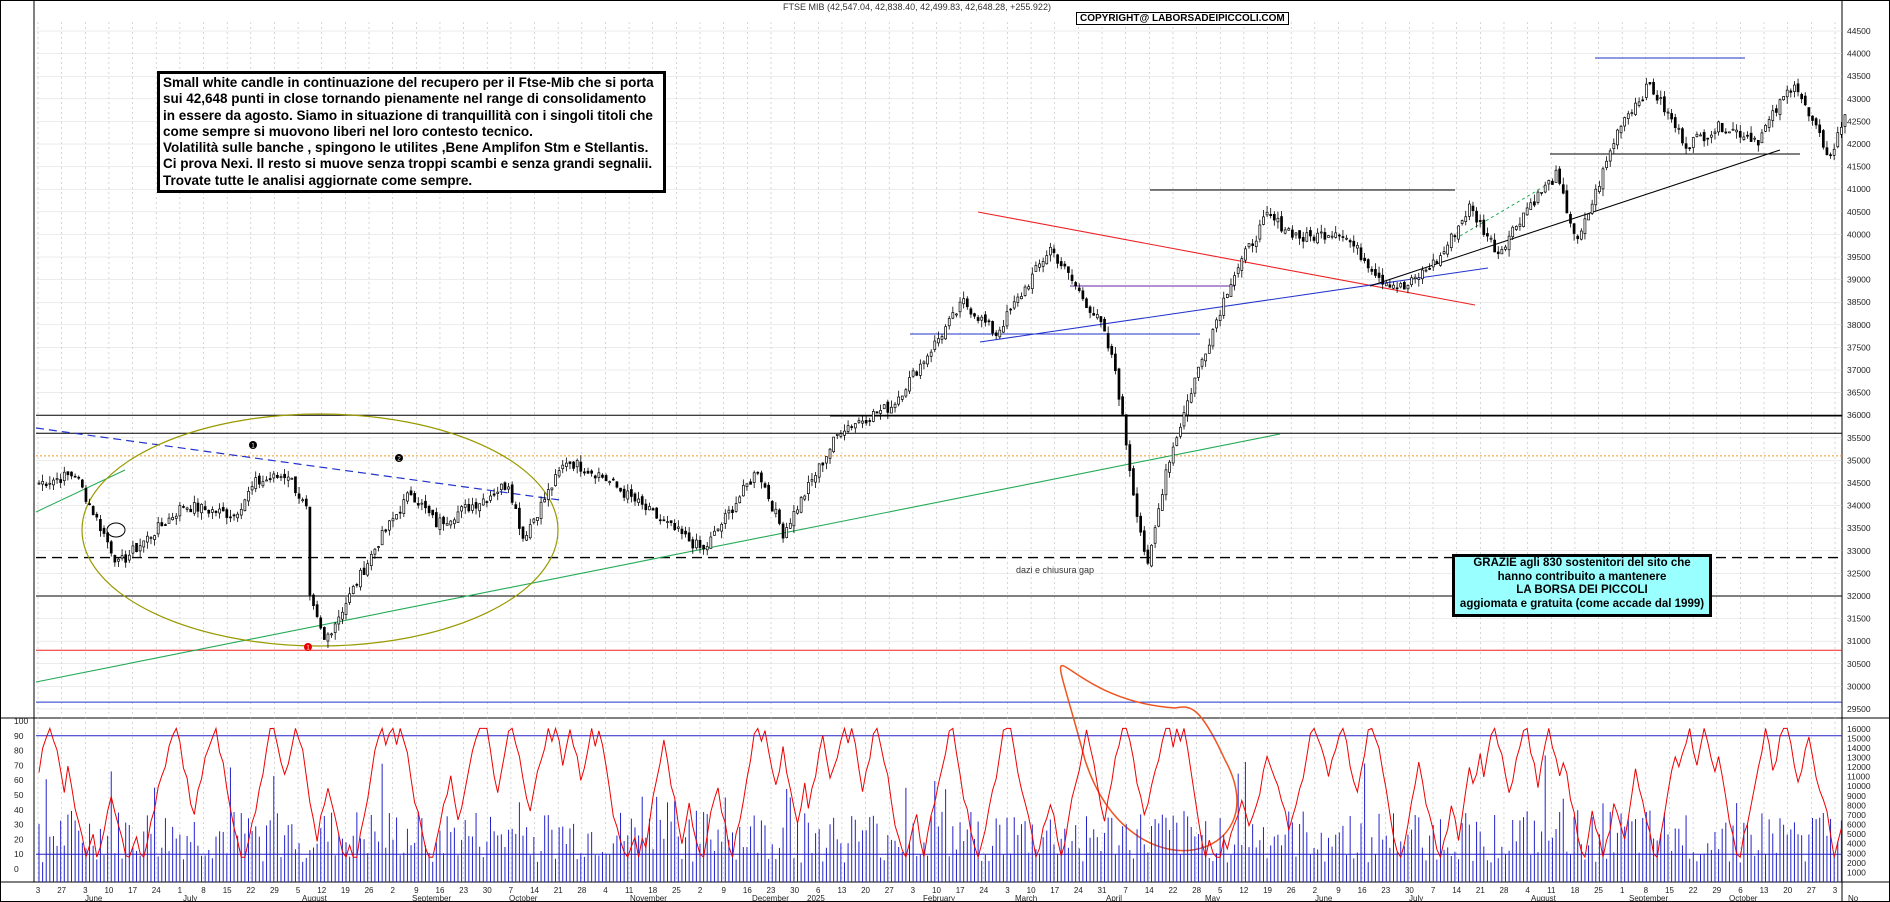 The image size is (1890, 902). What do you see at coordinates (1859, 54) in the screenshot?
I see `price-tick-label: 44000` at bounding box center [1859, 54].